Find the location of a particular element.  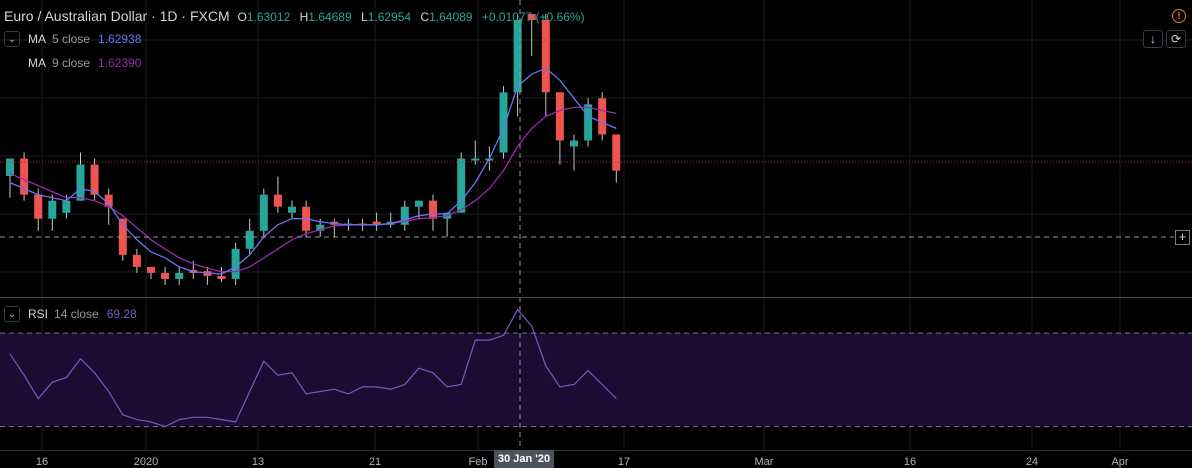

close-value: 1.64089 is located at coordinates (451, 17).